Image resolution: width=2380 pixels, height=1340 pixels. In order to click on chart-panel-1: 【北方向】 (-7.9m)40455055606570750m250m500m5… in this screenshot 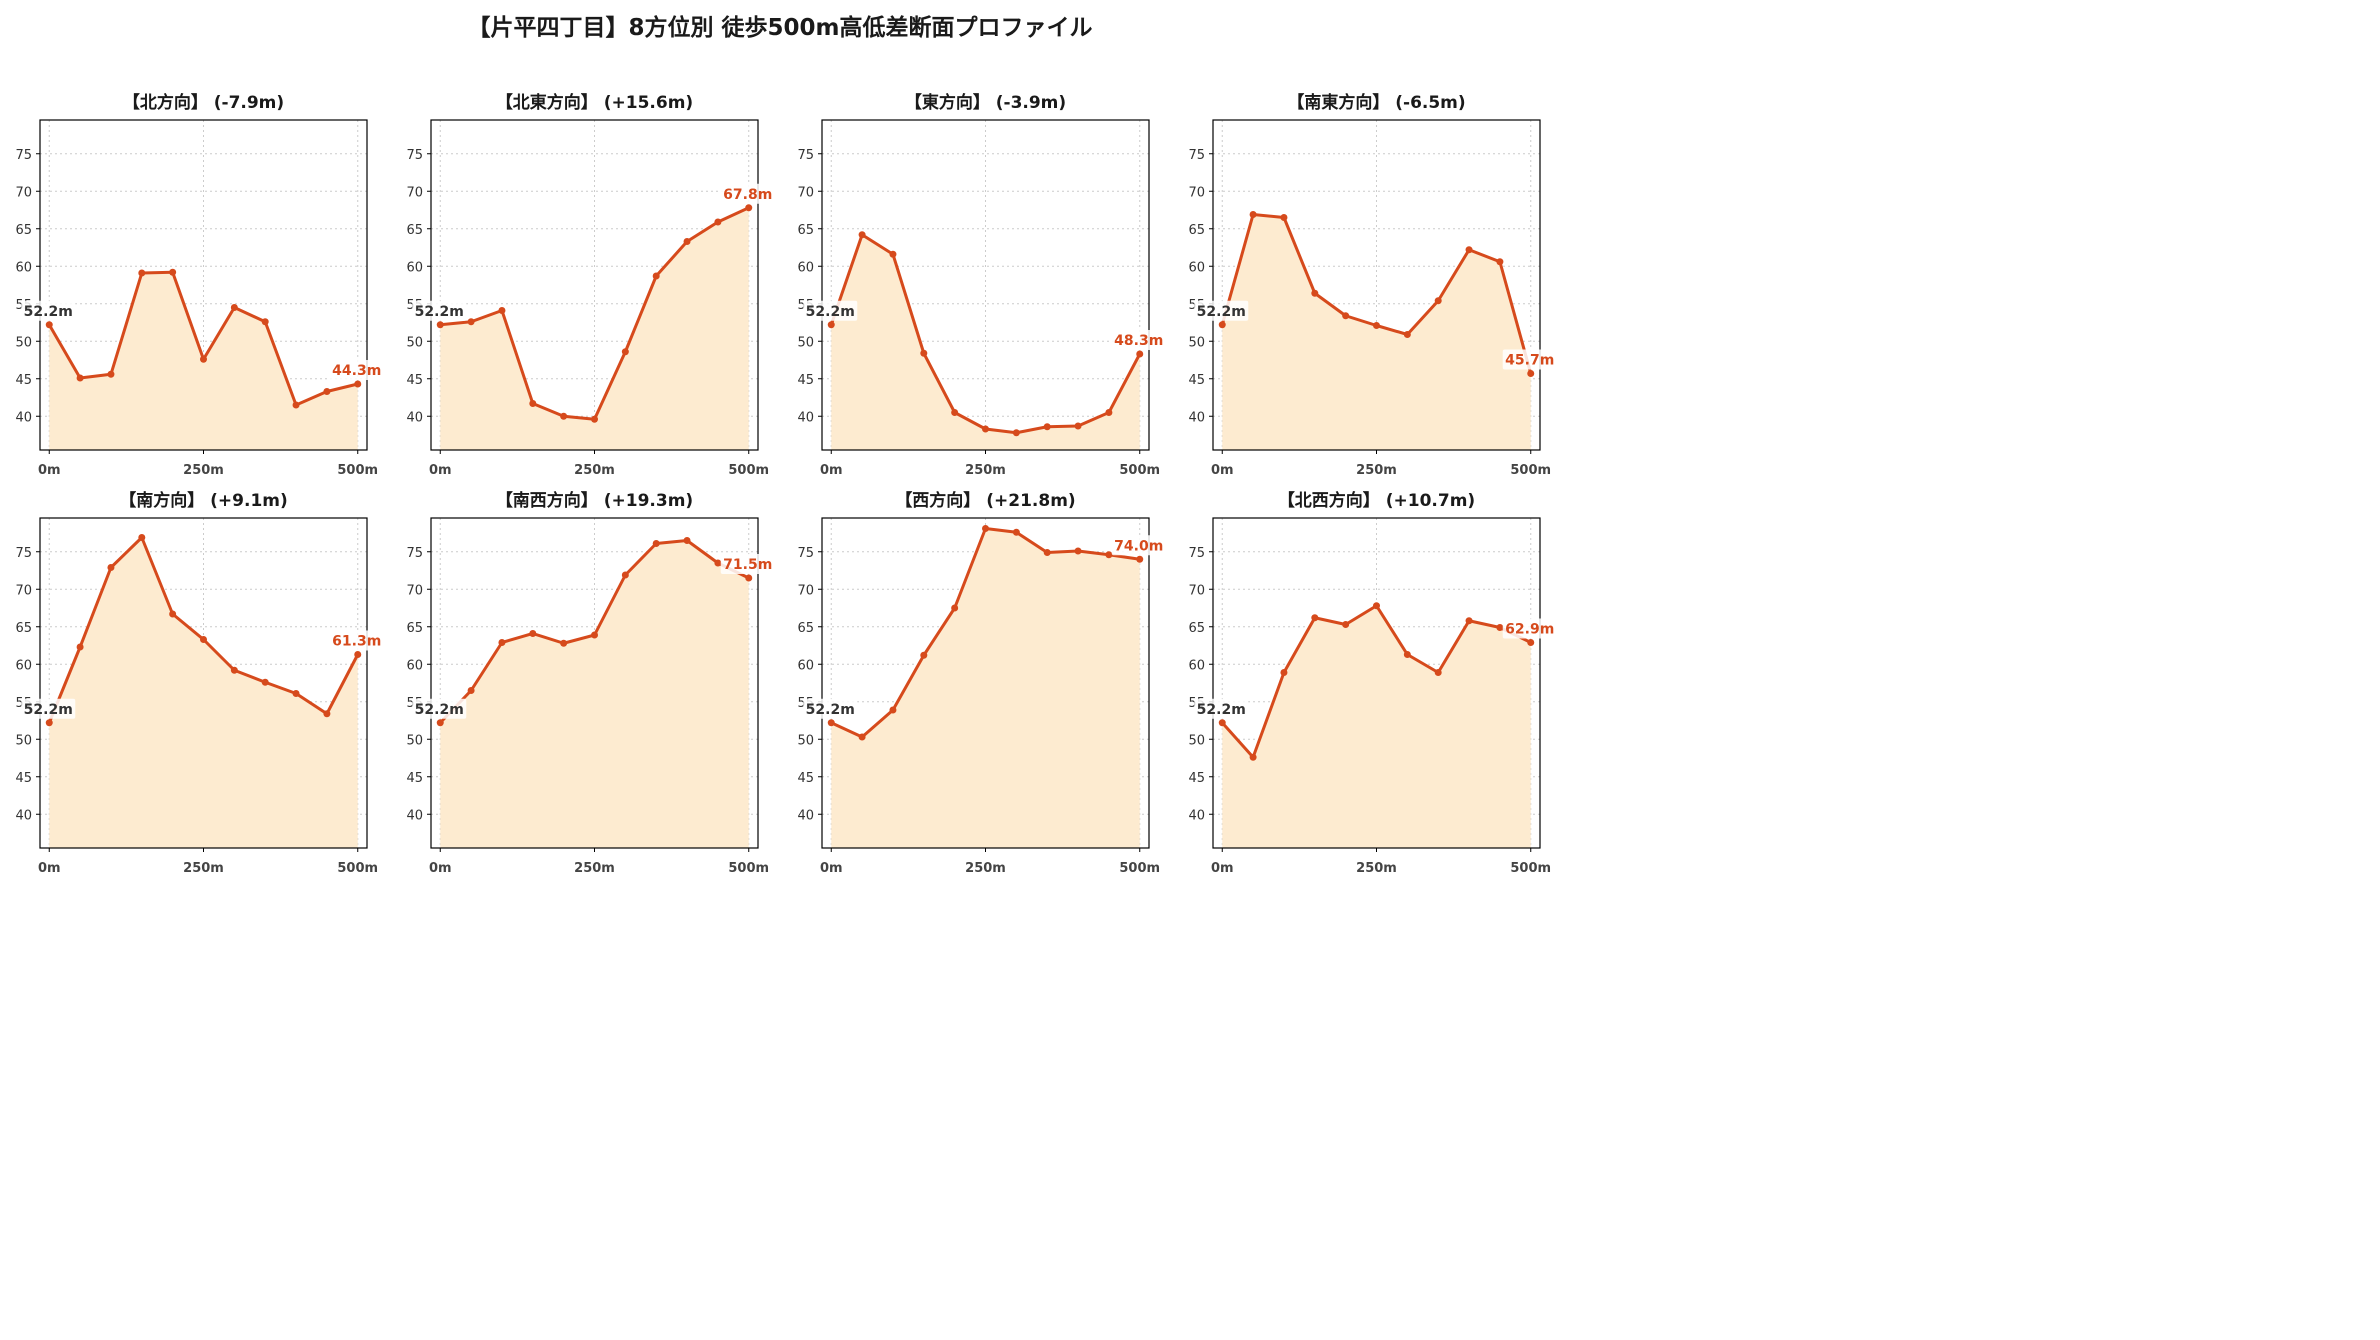, I will do `click(199, 285)`.